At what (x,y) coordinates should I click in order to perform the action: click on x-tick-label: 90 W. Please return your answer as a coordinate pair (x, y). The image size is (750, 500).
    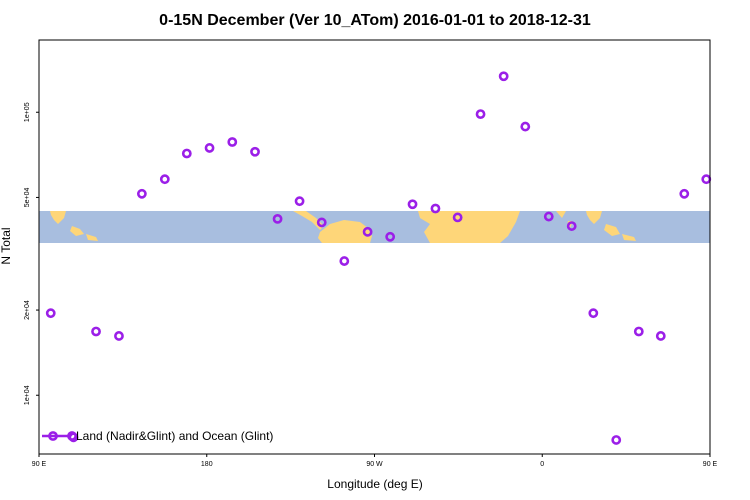
    Looking at the image, I should click on (374, 464).